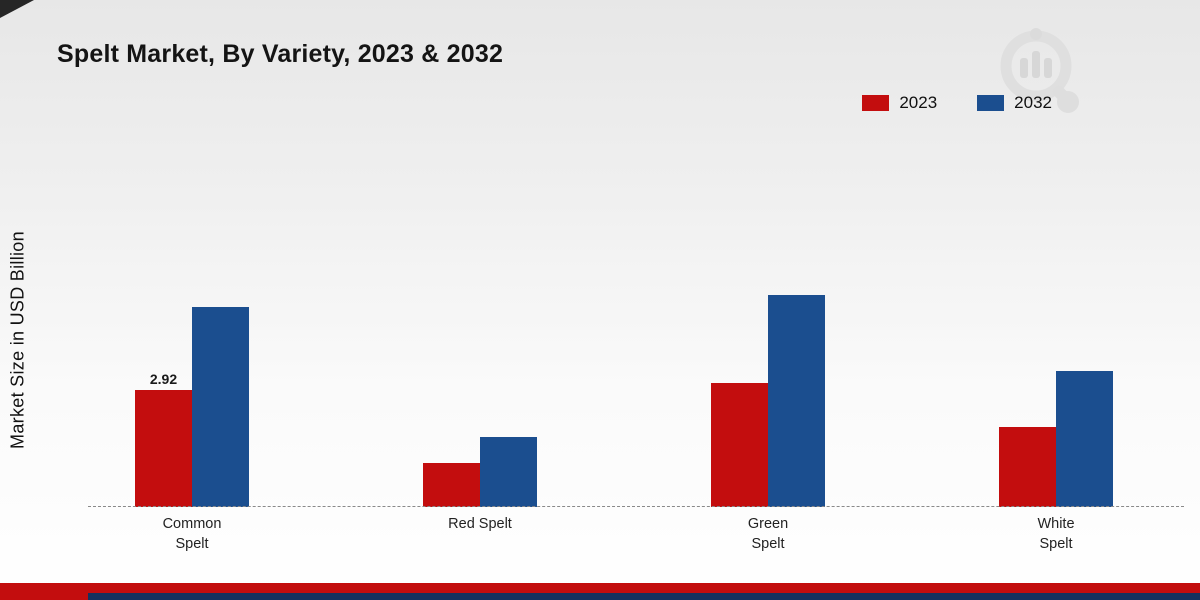 Image resolution: width=1200 pixels, height=600 pixels. I want to click on corner-accent, so click(17, 9).